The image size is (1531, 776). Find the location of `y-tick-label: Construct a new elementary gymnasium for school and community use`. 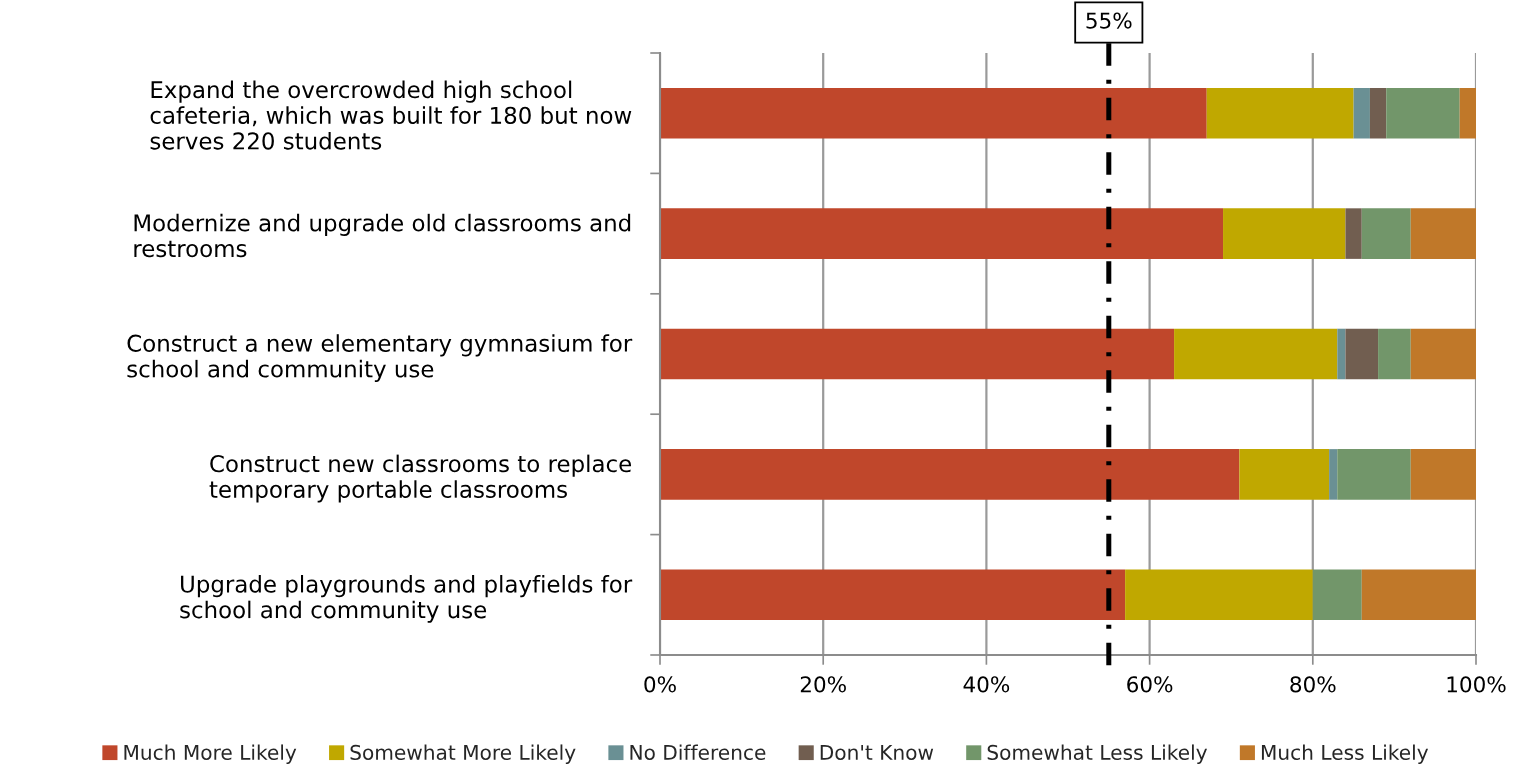

y-tick-label: Construct a new elementary gymnasium for school and community use is located at coordinates (380, 358).